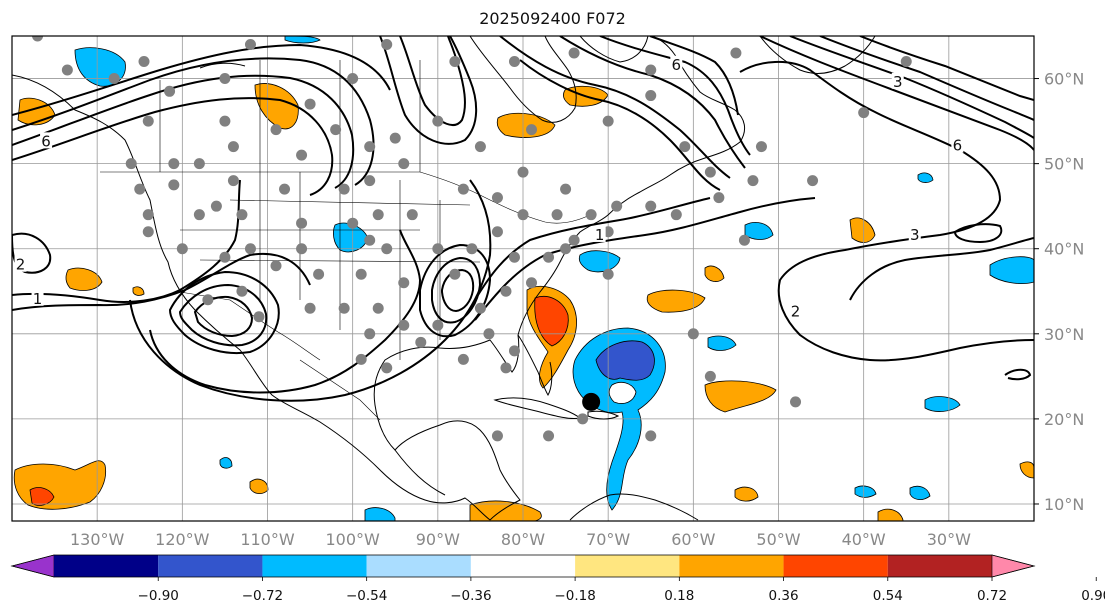  I want to click on border-us-mexico, so click(250, 326).